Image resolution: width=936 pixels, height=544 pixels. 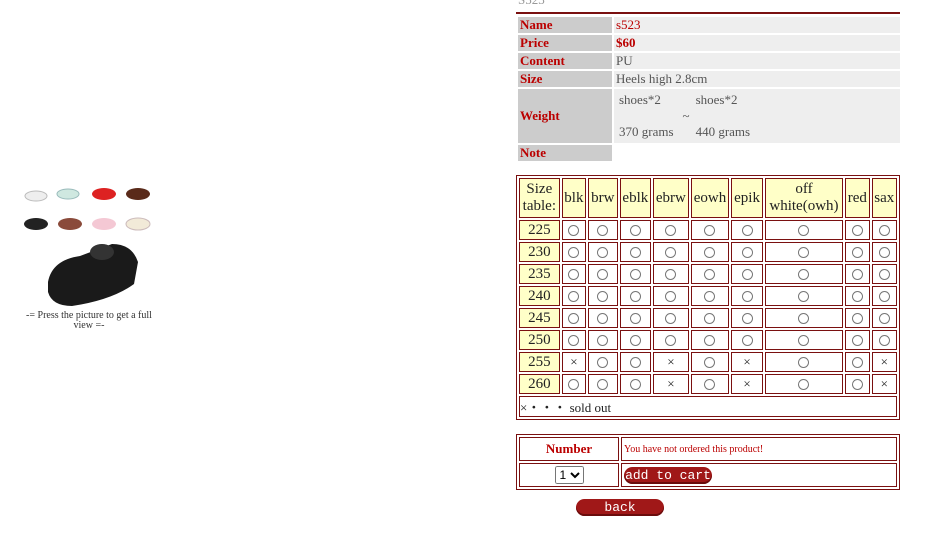 I want to click on detail-label: Weight, so click(x=565, y=116).